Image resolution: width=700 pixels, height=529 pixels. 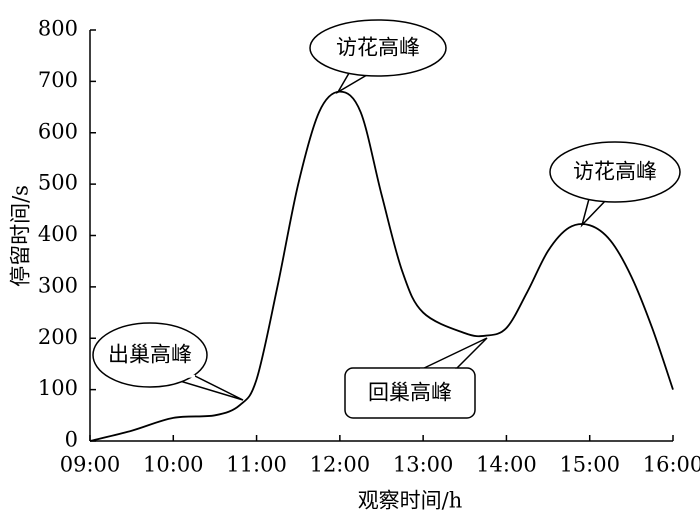 What do you see at coordinates (90, 465) in the screenshot?
I see `x-tick-label: 09:00` at bounding box center [90, 465].